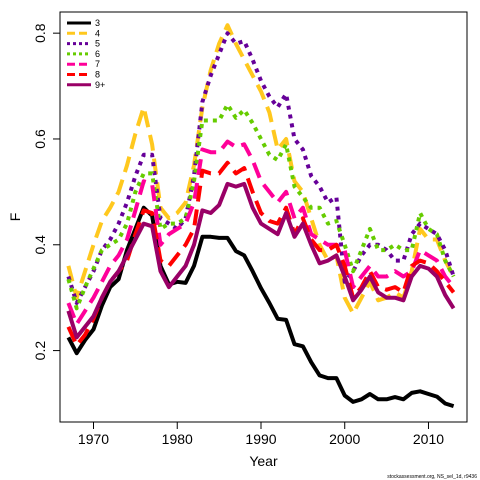 This screenshot has height=480, width=480. What do you see at coordinates (40, 245) in the screenshot?
I see `y-tick-label: 0.4` at bounding box center [40, 245].